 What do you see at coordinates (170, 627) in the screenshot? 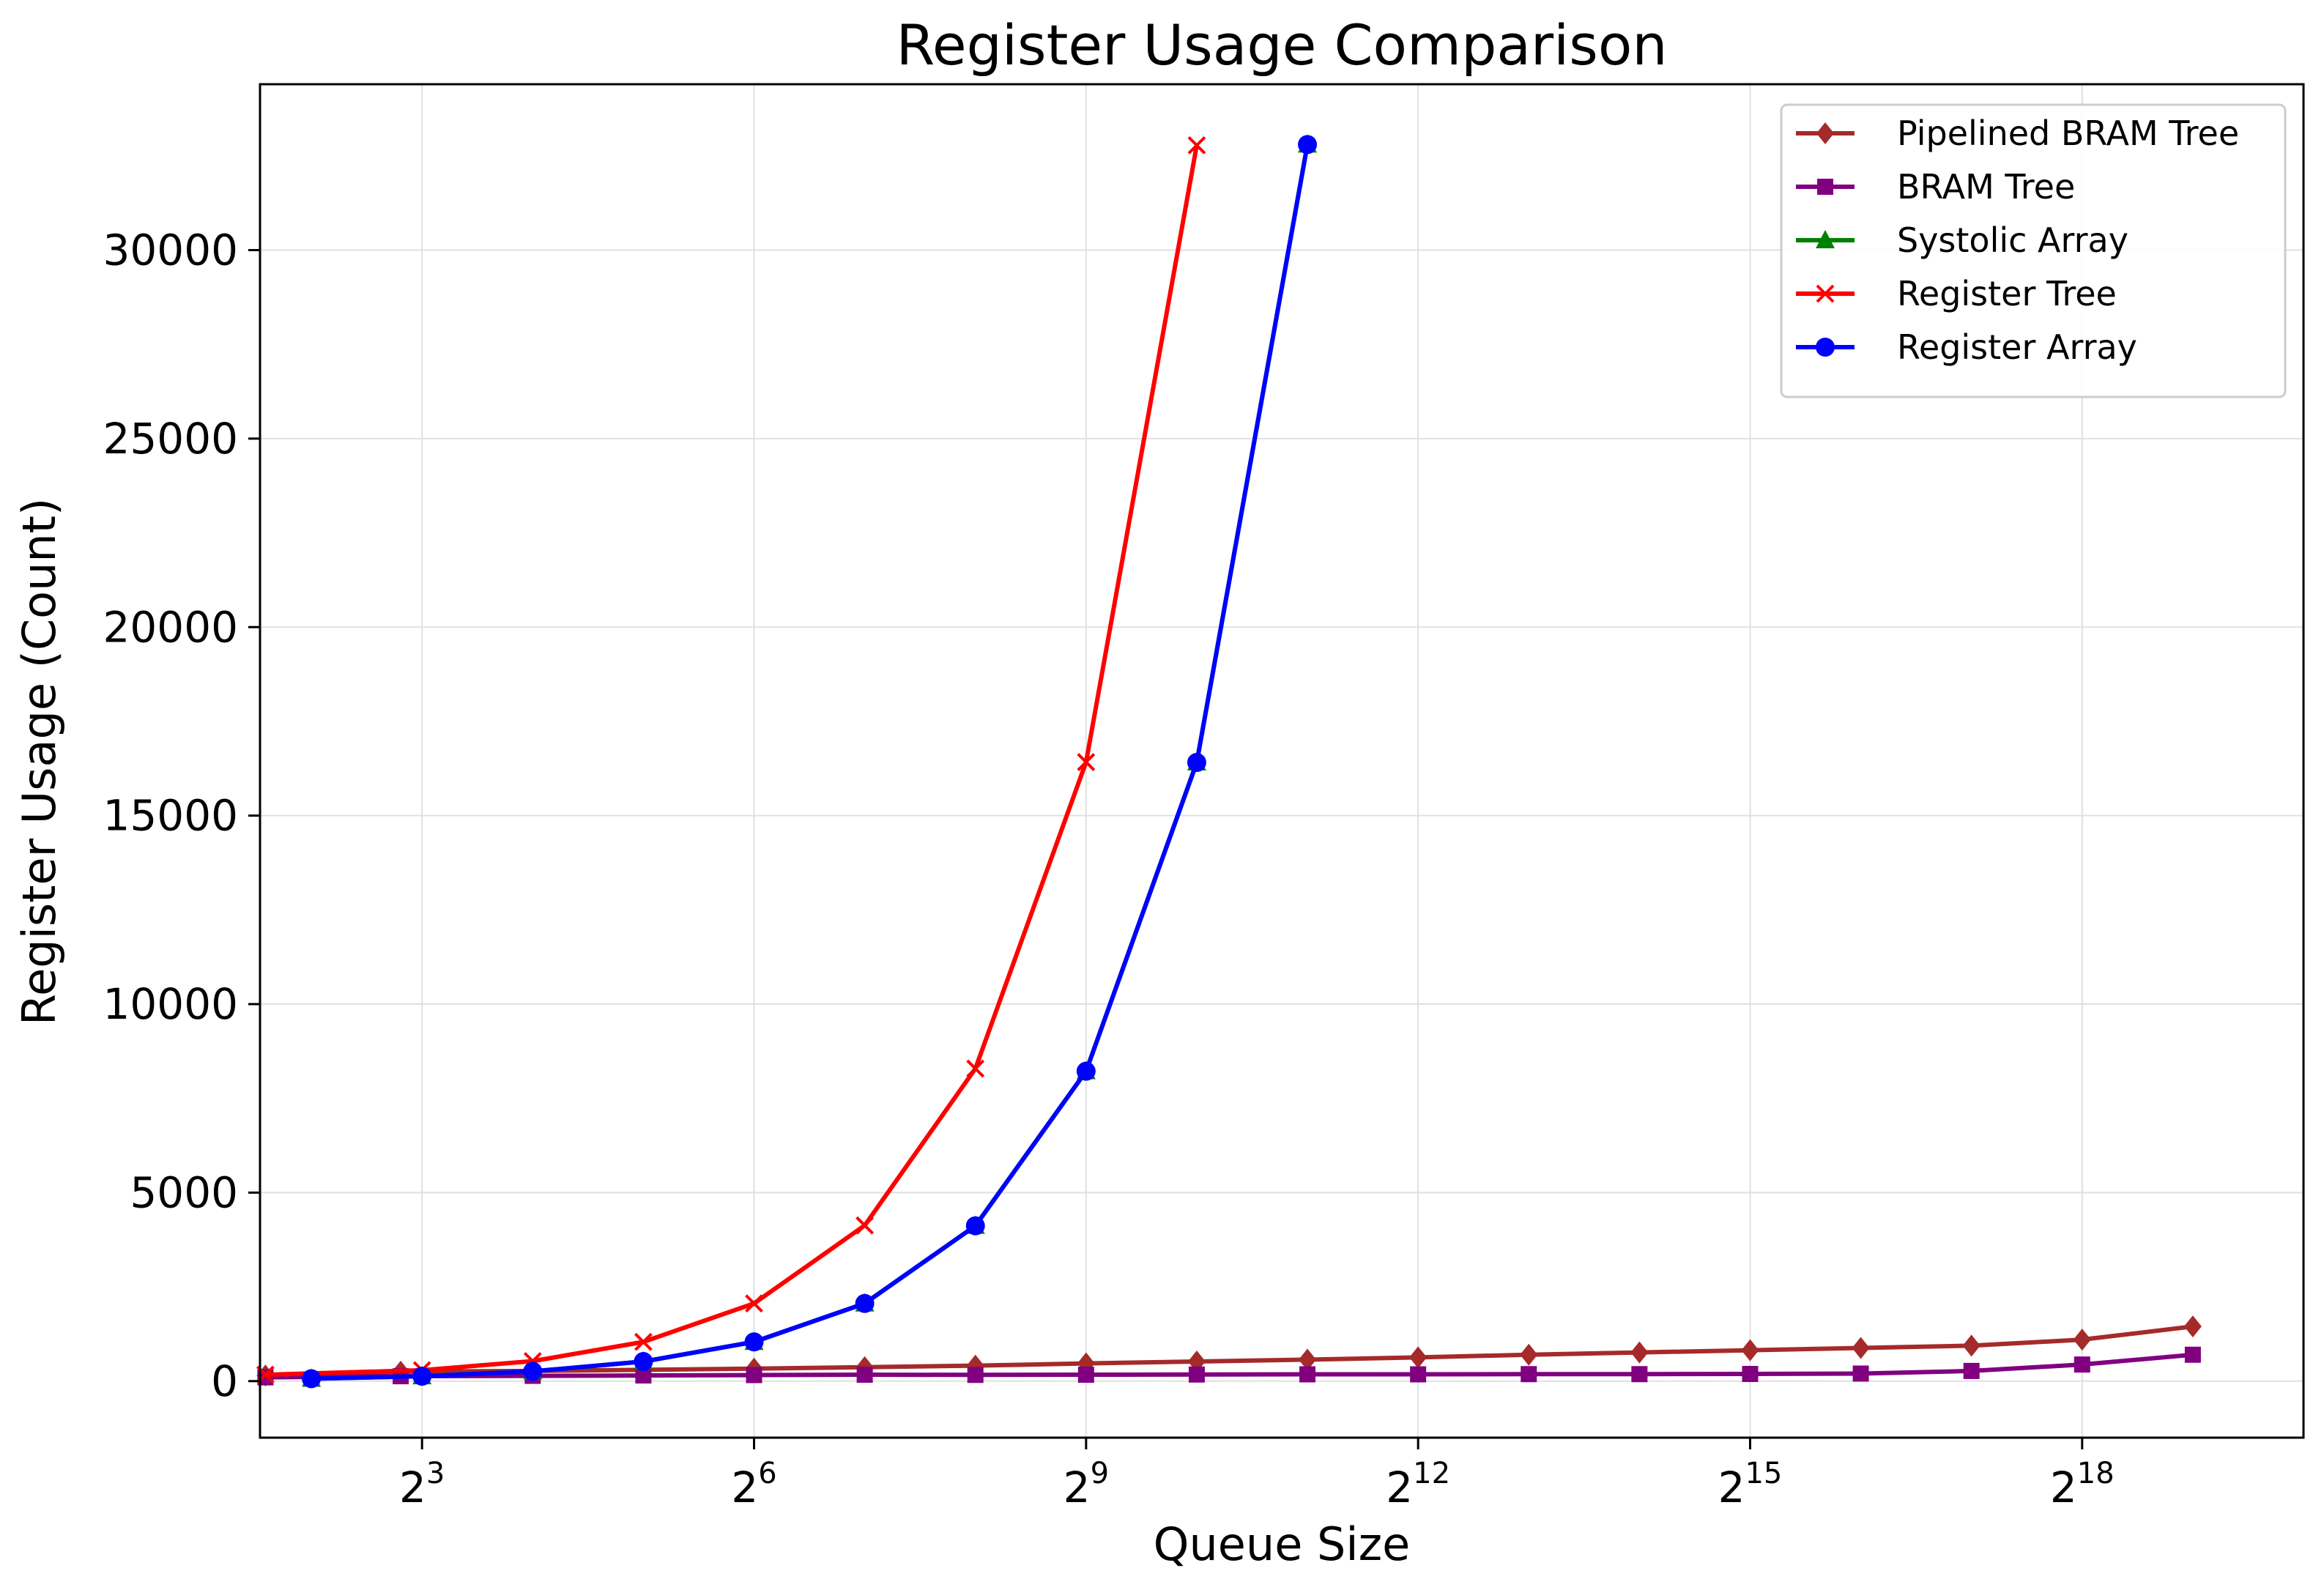
I see `y-tick-label: 20000` at bounding box center [170, 627].